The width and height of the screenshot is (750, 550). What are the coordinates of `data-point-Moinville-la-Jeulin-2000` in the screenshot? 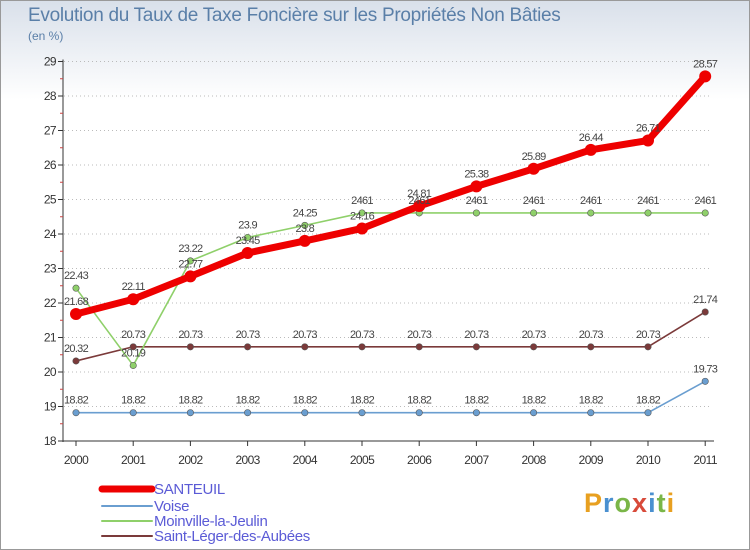 It's located at (76, 288).